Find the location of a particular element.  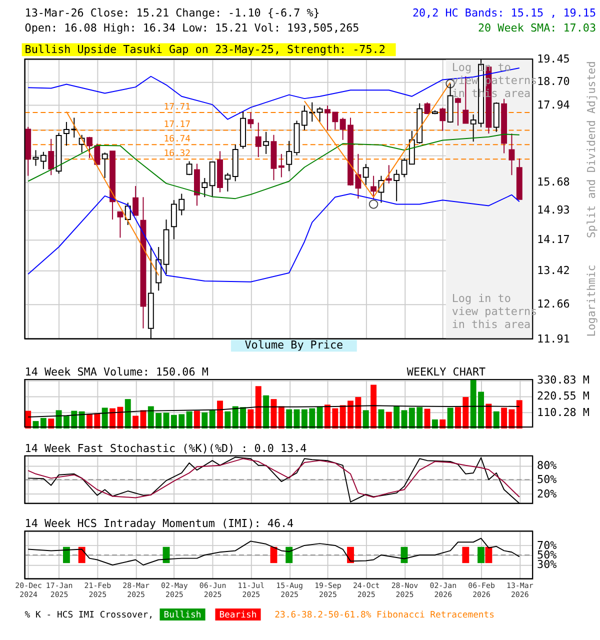

y-tick-label: 15.68 is located at coordinates (553, 181).